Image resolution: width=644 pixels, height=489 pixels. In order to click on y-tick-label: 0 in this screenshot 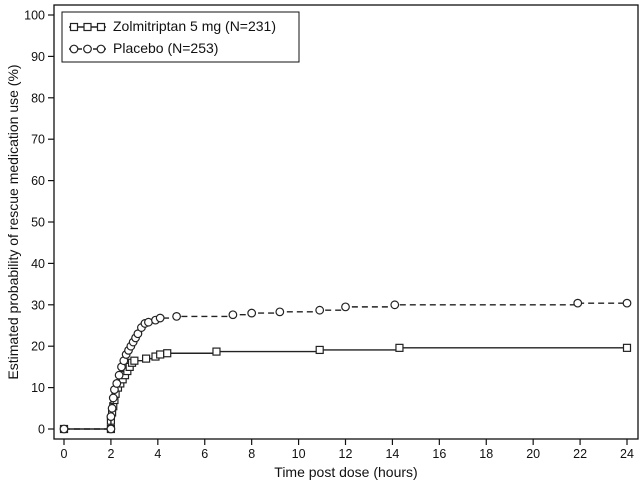, I will do `click(41, 430)`.